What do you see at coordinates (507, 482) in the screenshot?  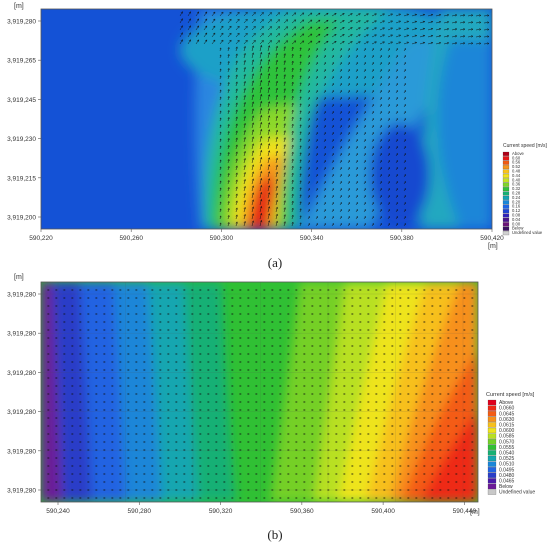 I see `legend-label: 0.0465` at bounding box center [507, 482].